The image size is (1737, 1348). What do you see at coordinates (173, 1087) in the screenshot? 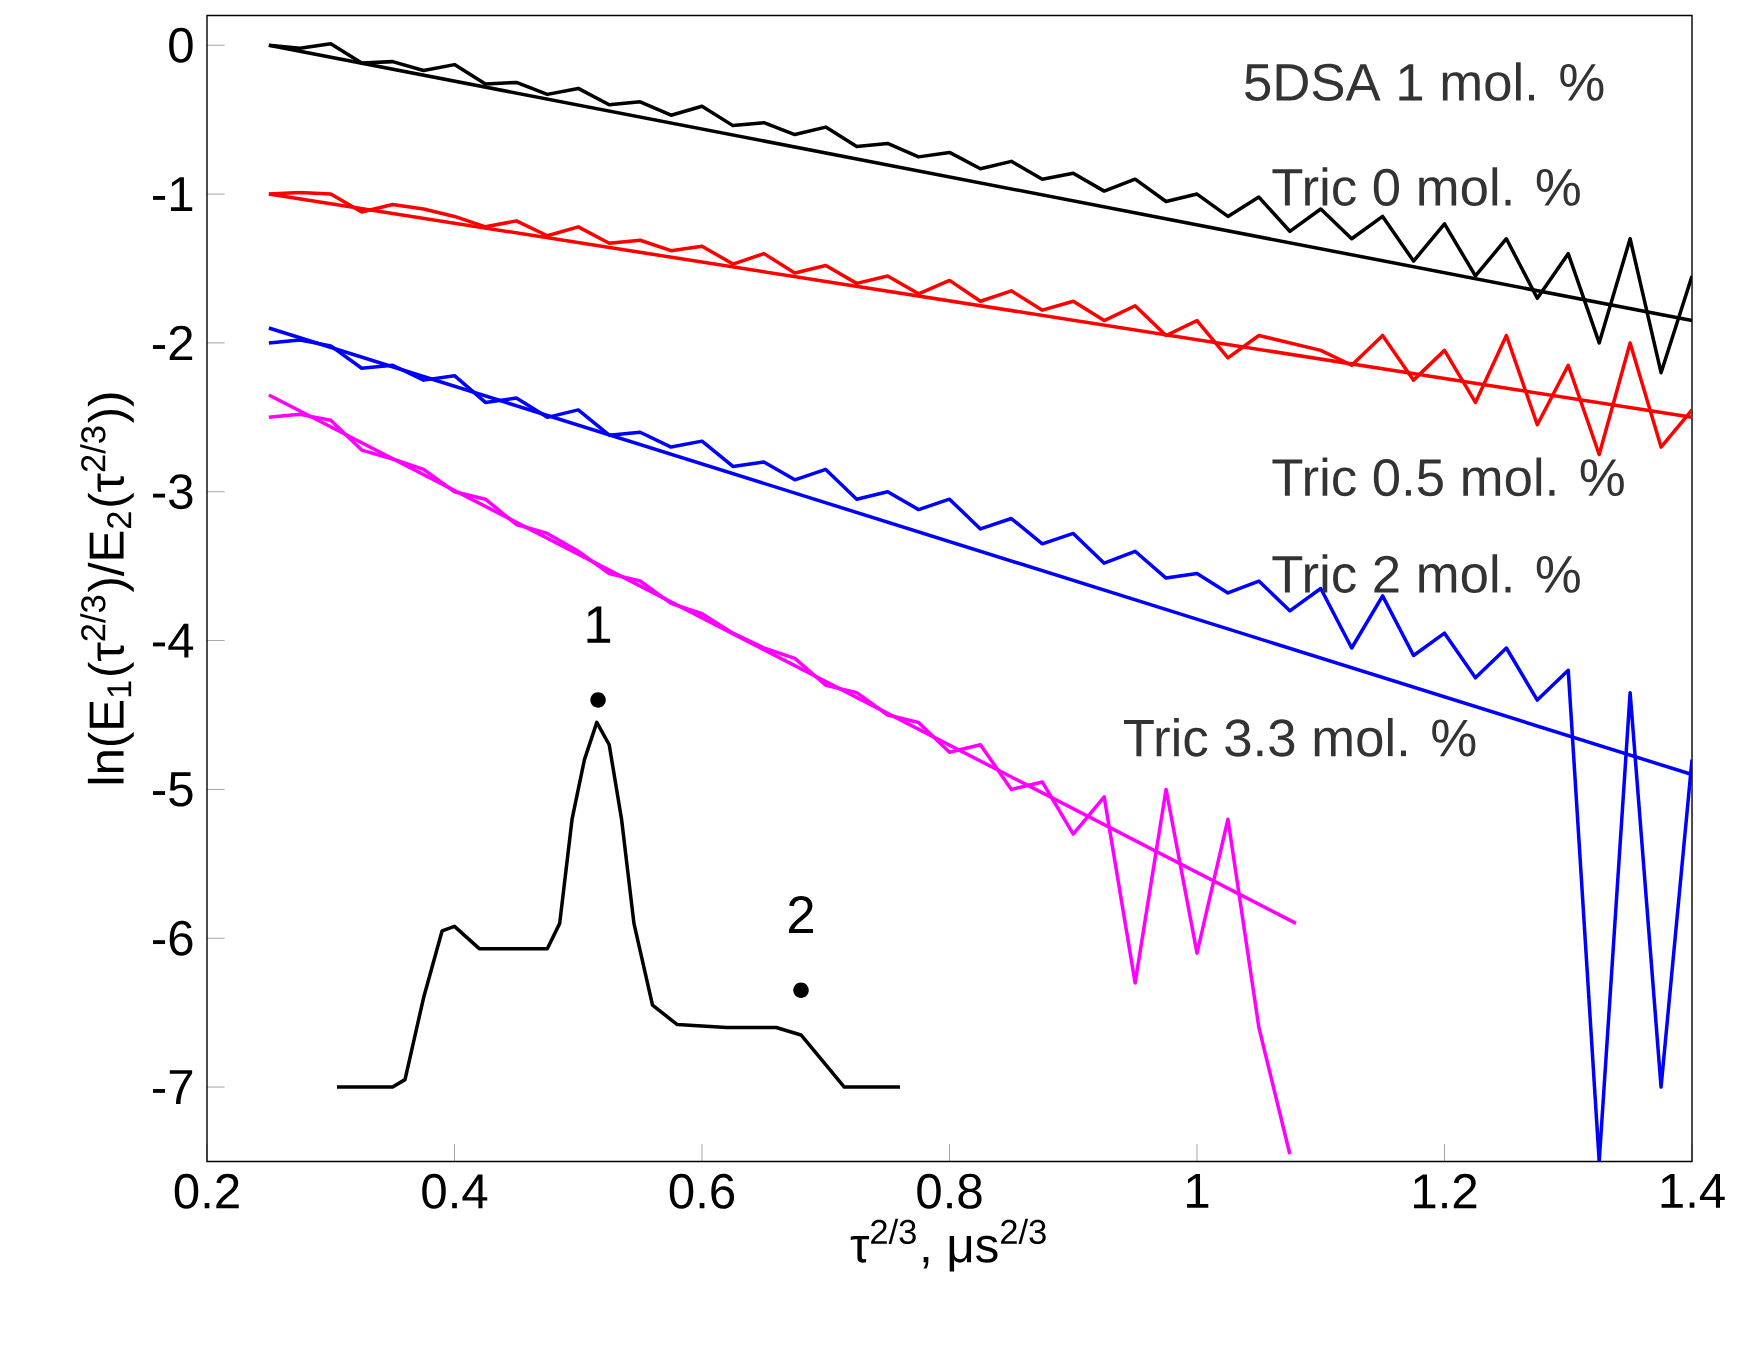
I see `y-tick-label: -7` at bounding box center [173, 1087].